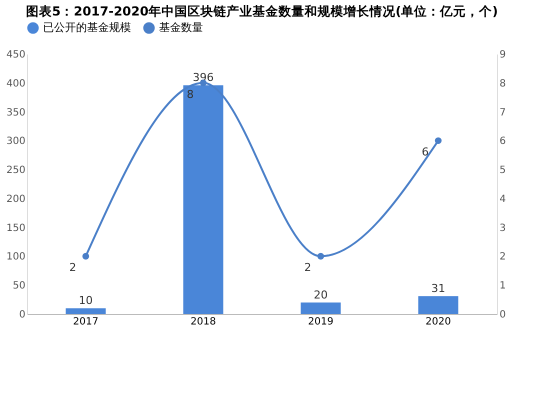  Describe the element at coordinates (22, 315) in the screenshot. I see `y-tick-label: 0` at that location.